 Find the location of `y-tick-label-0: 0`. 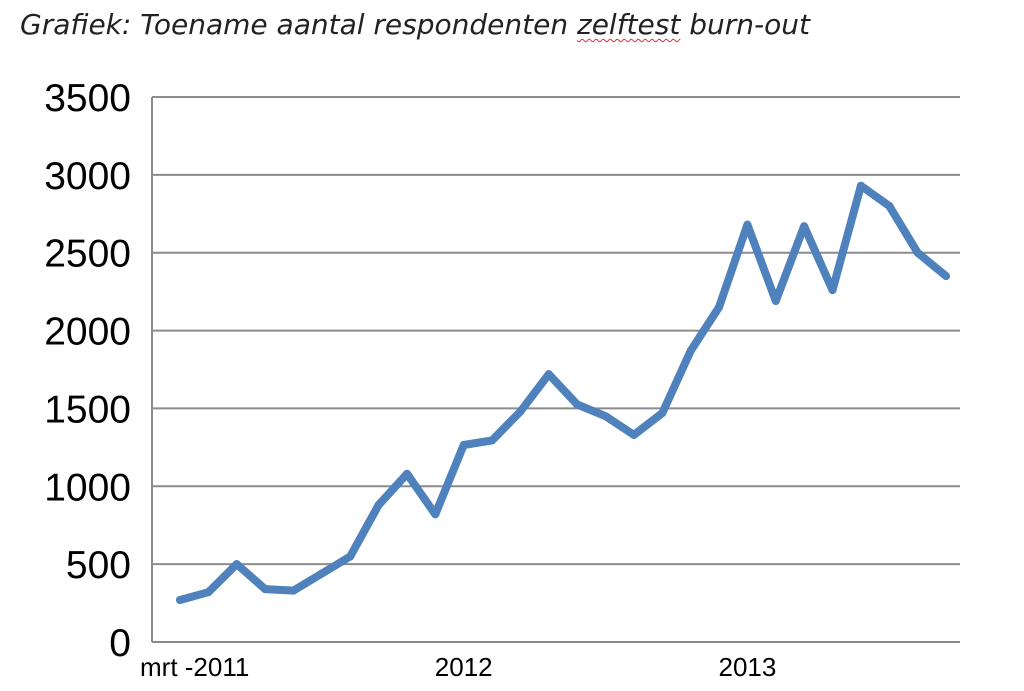

y-tick-label-0: 0 is located at coordinates (120, 643).